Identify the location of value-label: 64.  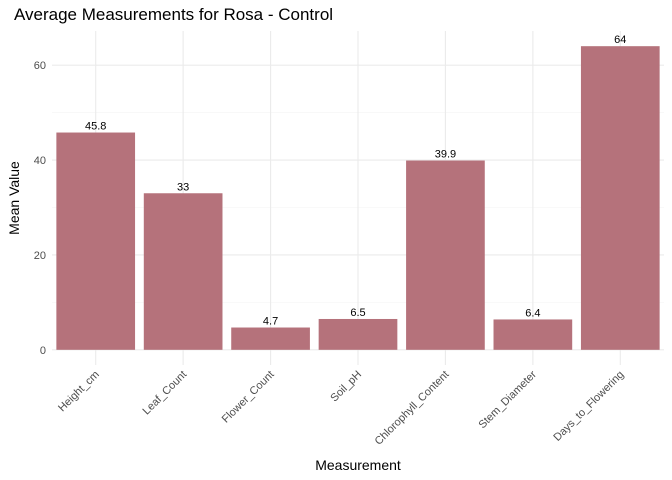
(620, 40).